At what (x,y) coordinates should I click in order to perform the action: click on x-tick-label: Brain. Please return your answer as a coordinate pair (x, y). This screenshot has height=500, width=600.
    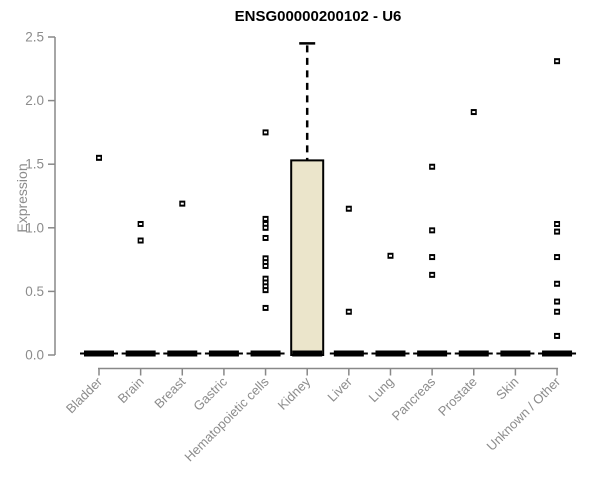
    Looking at the image, I should click on (131, 390).